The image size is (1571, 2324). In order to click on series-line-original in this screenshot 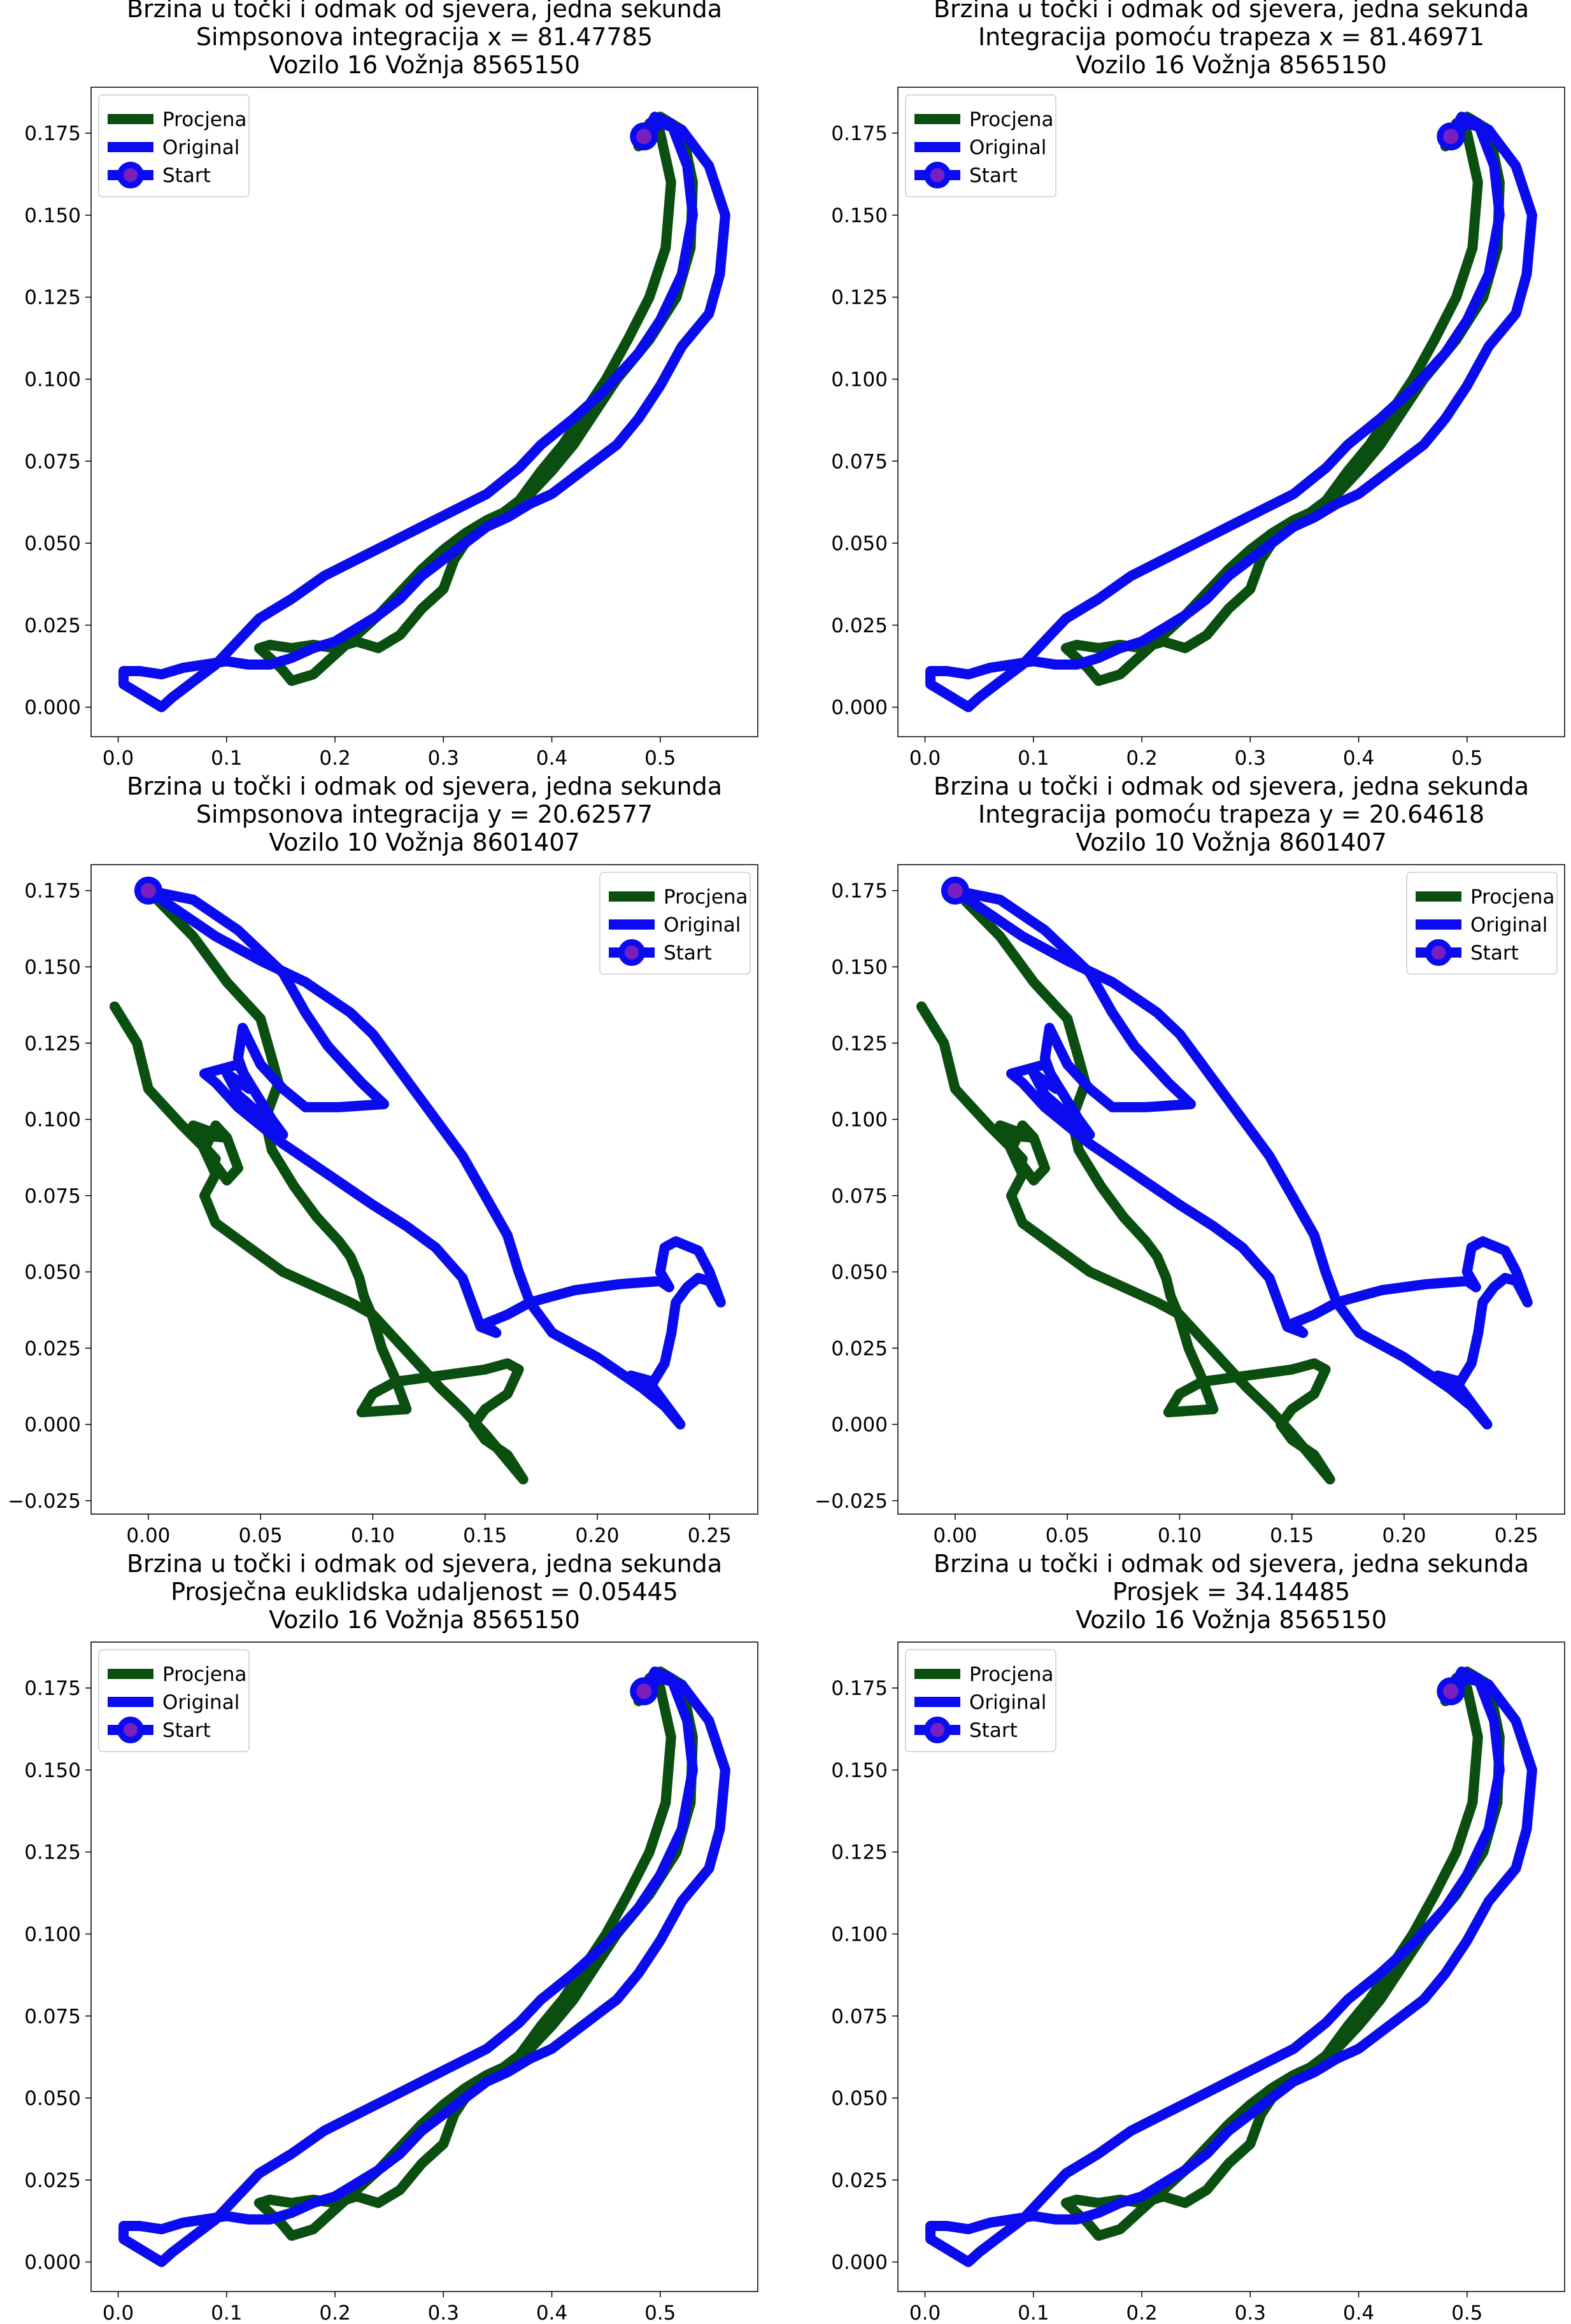, I will do `click(434, 1157)`.